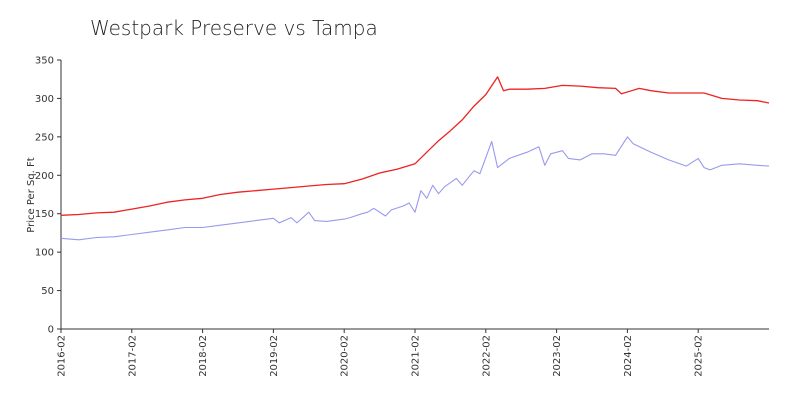 This screenshot has width=800, height=400. Describe the element at coordinates (44, 99) in the screenshot. I see `y-tick-label: 300` at that location.